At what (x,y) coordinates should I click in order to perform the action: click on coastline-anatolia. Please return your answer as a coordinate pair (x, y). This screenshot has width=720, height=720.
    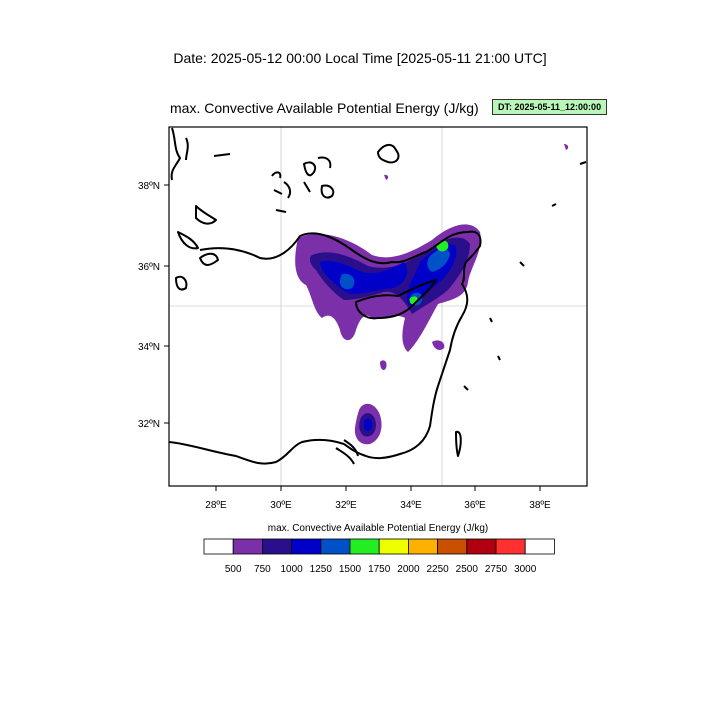
    Looking at the image, I should click on (340, 273).